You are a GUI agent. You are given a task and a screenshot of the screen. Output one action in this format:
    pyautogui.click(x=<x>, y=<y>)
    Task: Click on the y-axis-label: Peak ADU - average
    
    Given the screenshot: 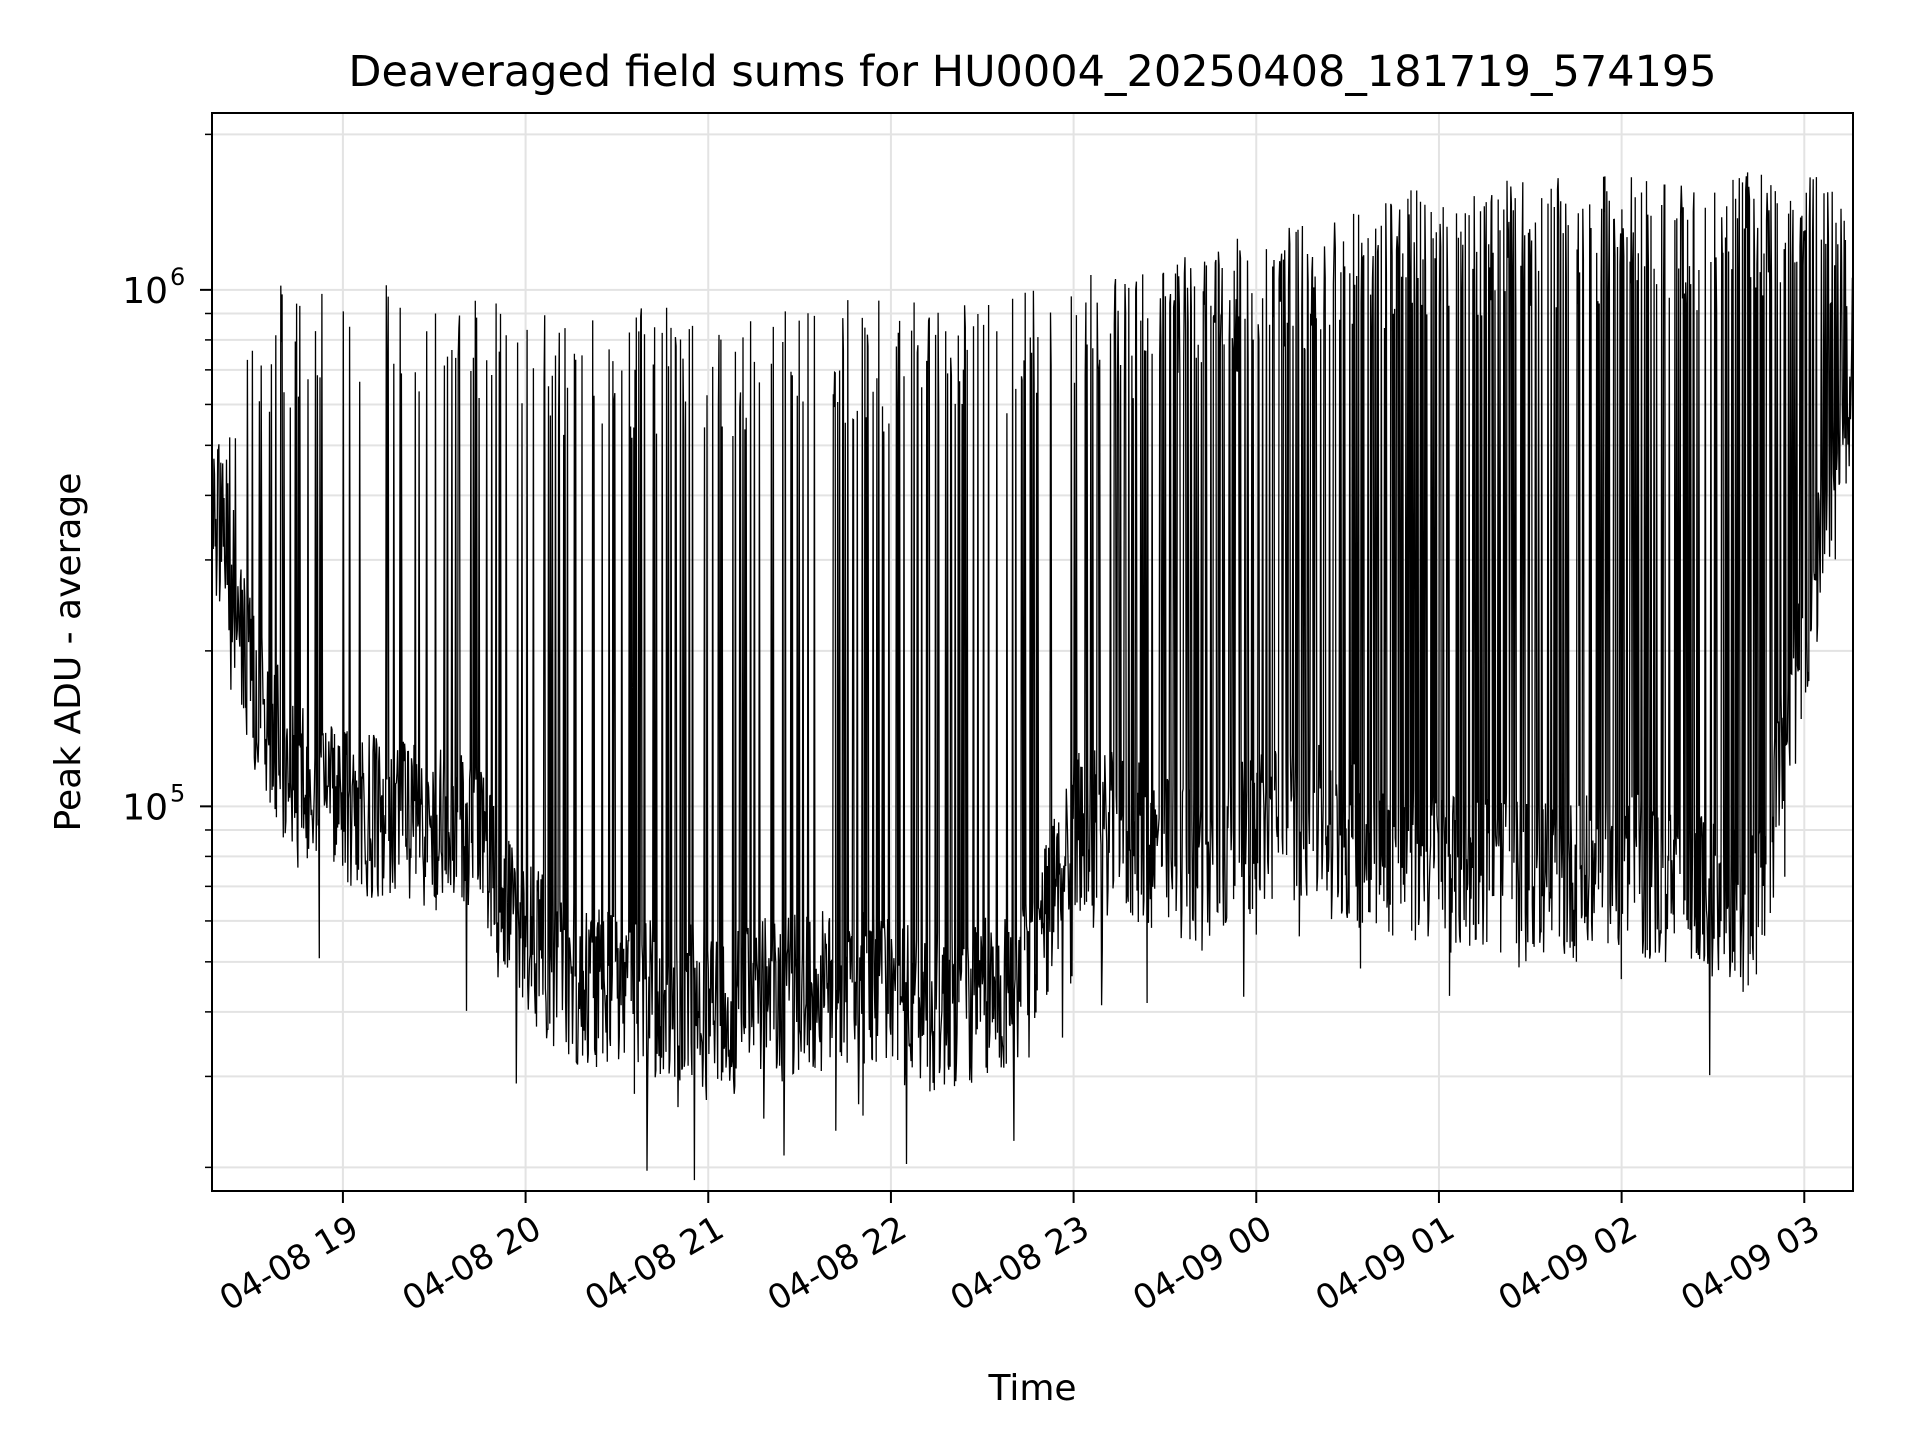 What is the action you would take?
    pyautogui.click(x=68, y=652)
    